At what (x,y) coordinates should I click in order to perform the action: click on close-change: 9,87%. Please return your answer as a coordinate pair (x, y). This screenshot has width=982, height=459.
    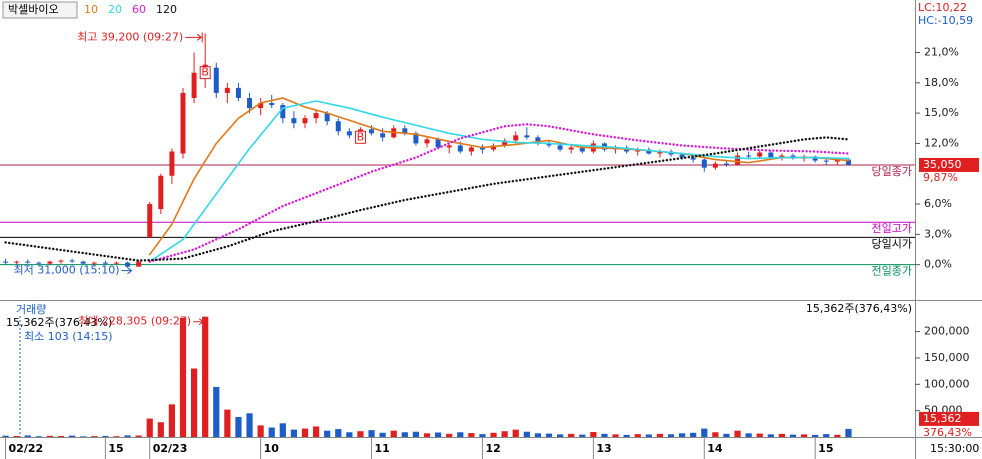
    Looking at the image, I should click on (940, 177).